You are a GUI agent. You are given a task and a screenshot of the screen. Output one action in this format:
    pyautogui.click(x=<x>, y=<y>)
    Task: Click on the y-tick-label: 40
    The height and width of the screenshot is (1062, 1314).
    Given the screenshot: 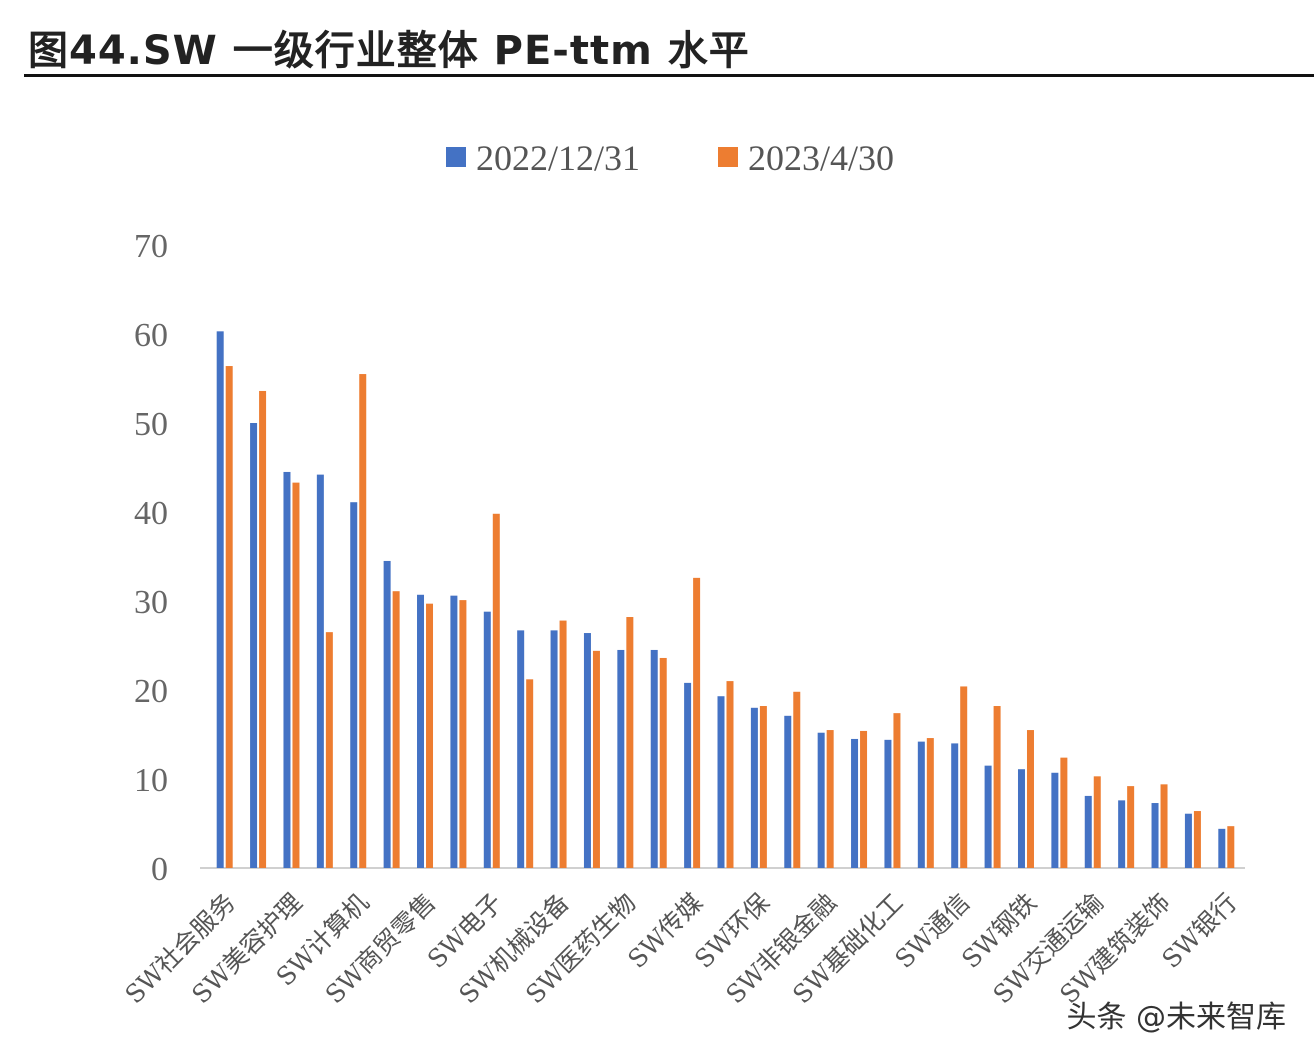 What is the action you would take?
    pyautogui.click(x=151, y=513)
    